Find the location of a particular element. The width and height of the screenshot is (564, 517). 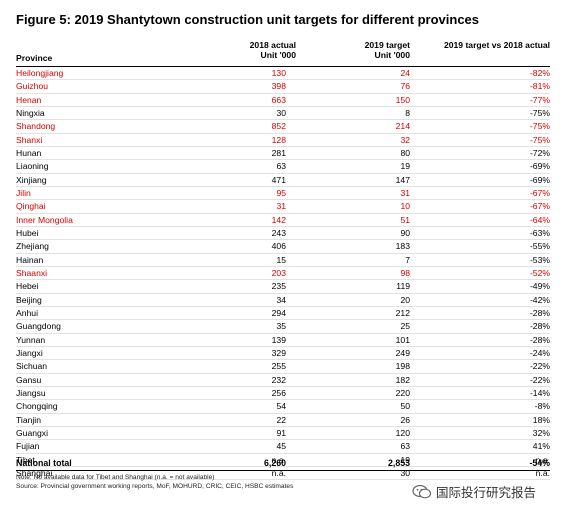

total-actual: 6,260 is located at coordinates (274, 463).